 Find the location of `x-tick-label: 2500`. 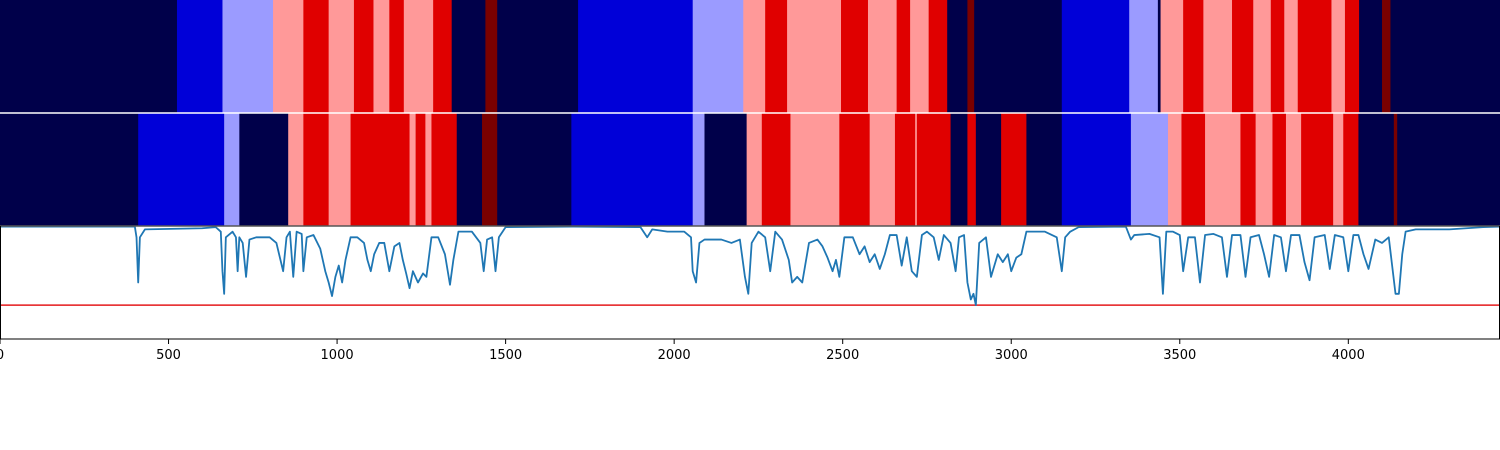

x-tick-label: 2500 is located at coordinates (842, 355).